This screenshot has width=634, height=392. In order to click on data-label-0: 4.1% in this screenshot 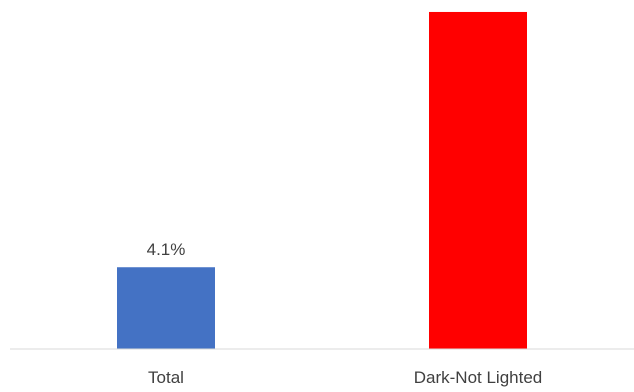, I will do `click(166, 249)`.